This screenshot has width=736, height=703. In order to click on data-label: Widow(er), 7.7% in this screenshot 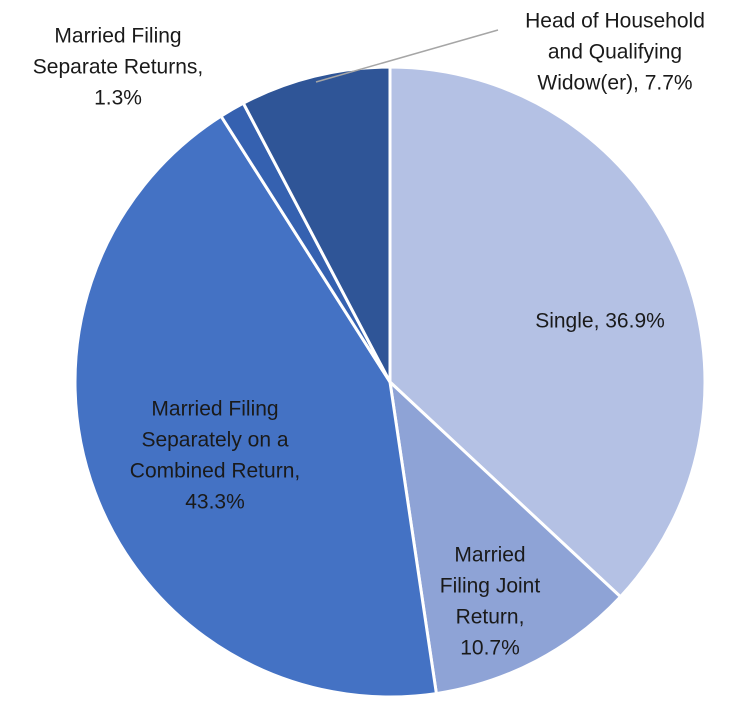, I will do `click(614, 83)`.